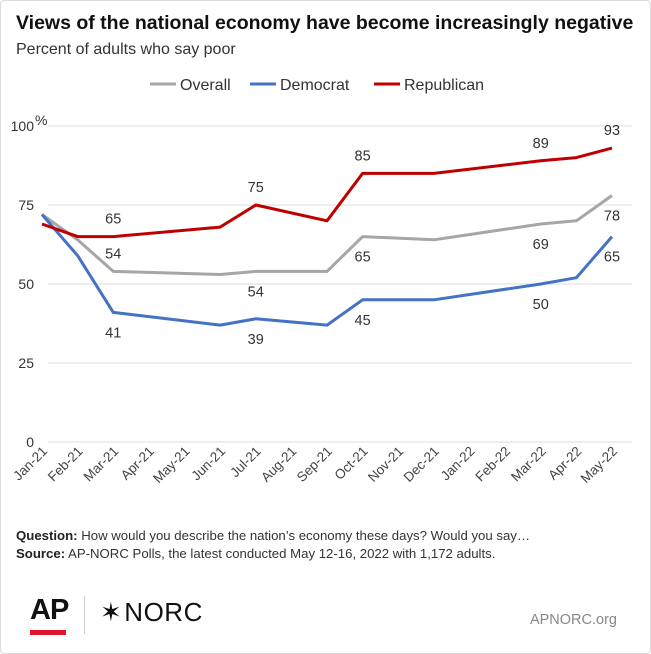  I want to click on series-line-overall, so click(327, 235).